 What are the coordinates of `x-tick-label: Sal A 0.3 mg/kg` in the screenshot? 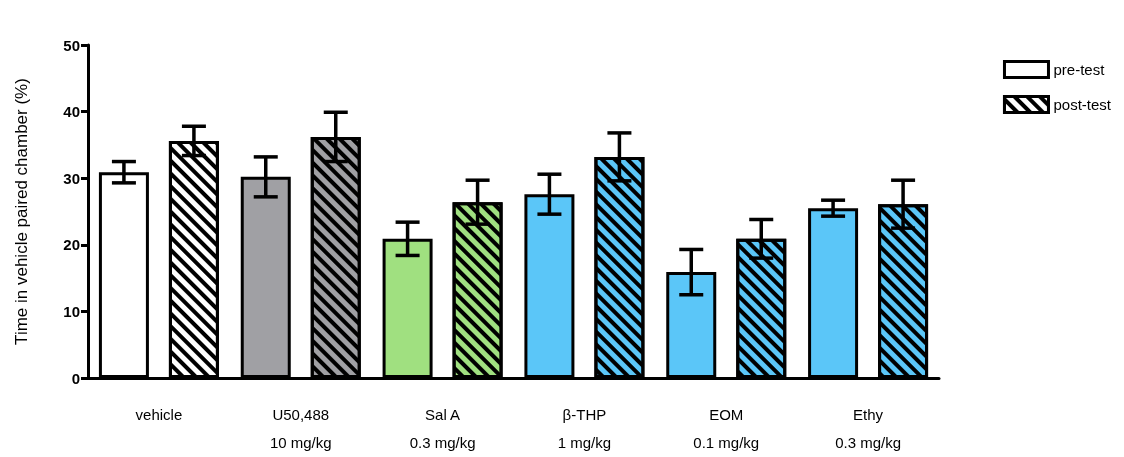 It's located at (442, 428).